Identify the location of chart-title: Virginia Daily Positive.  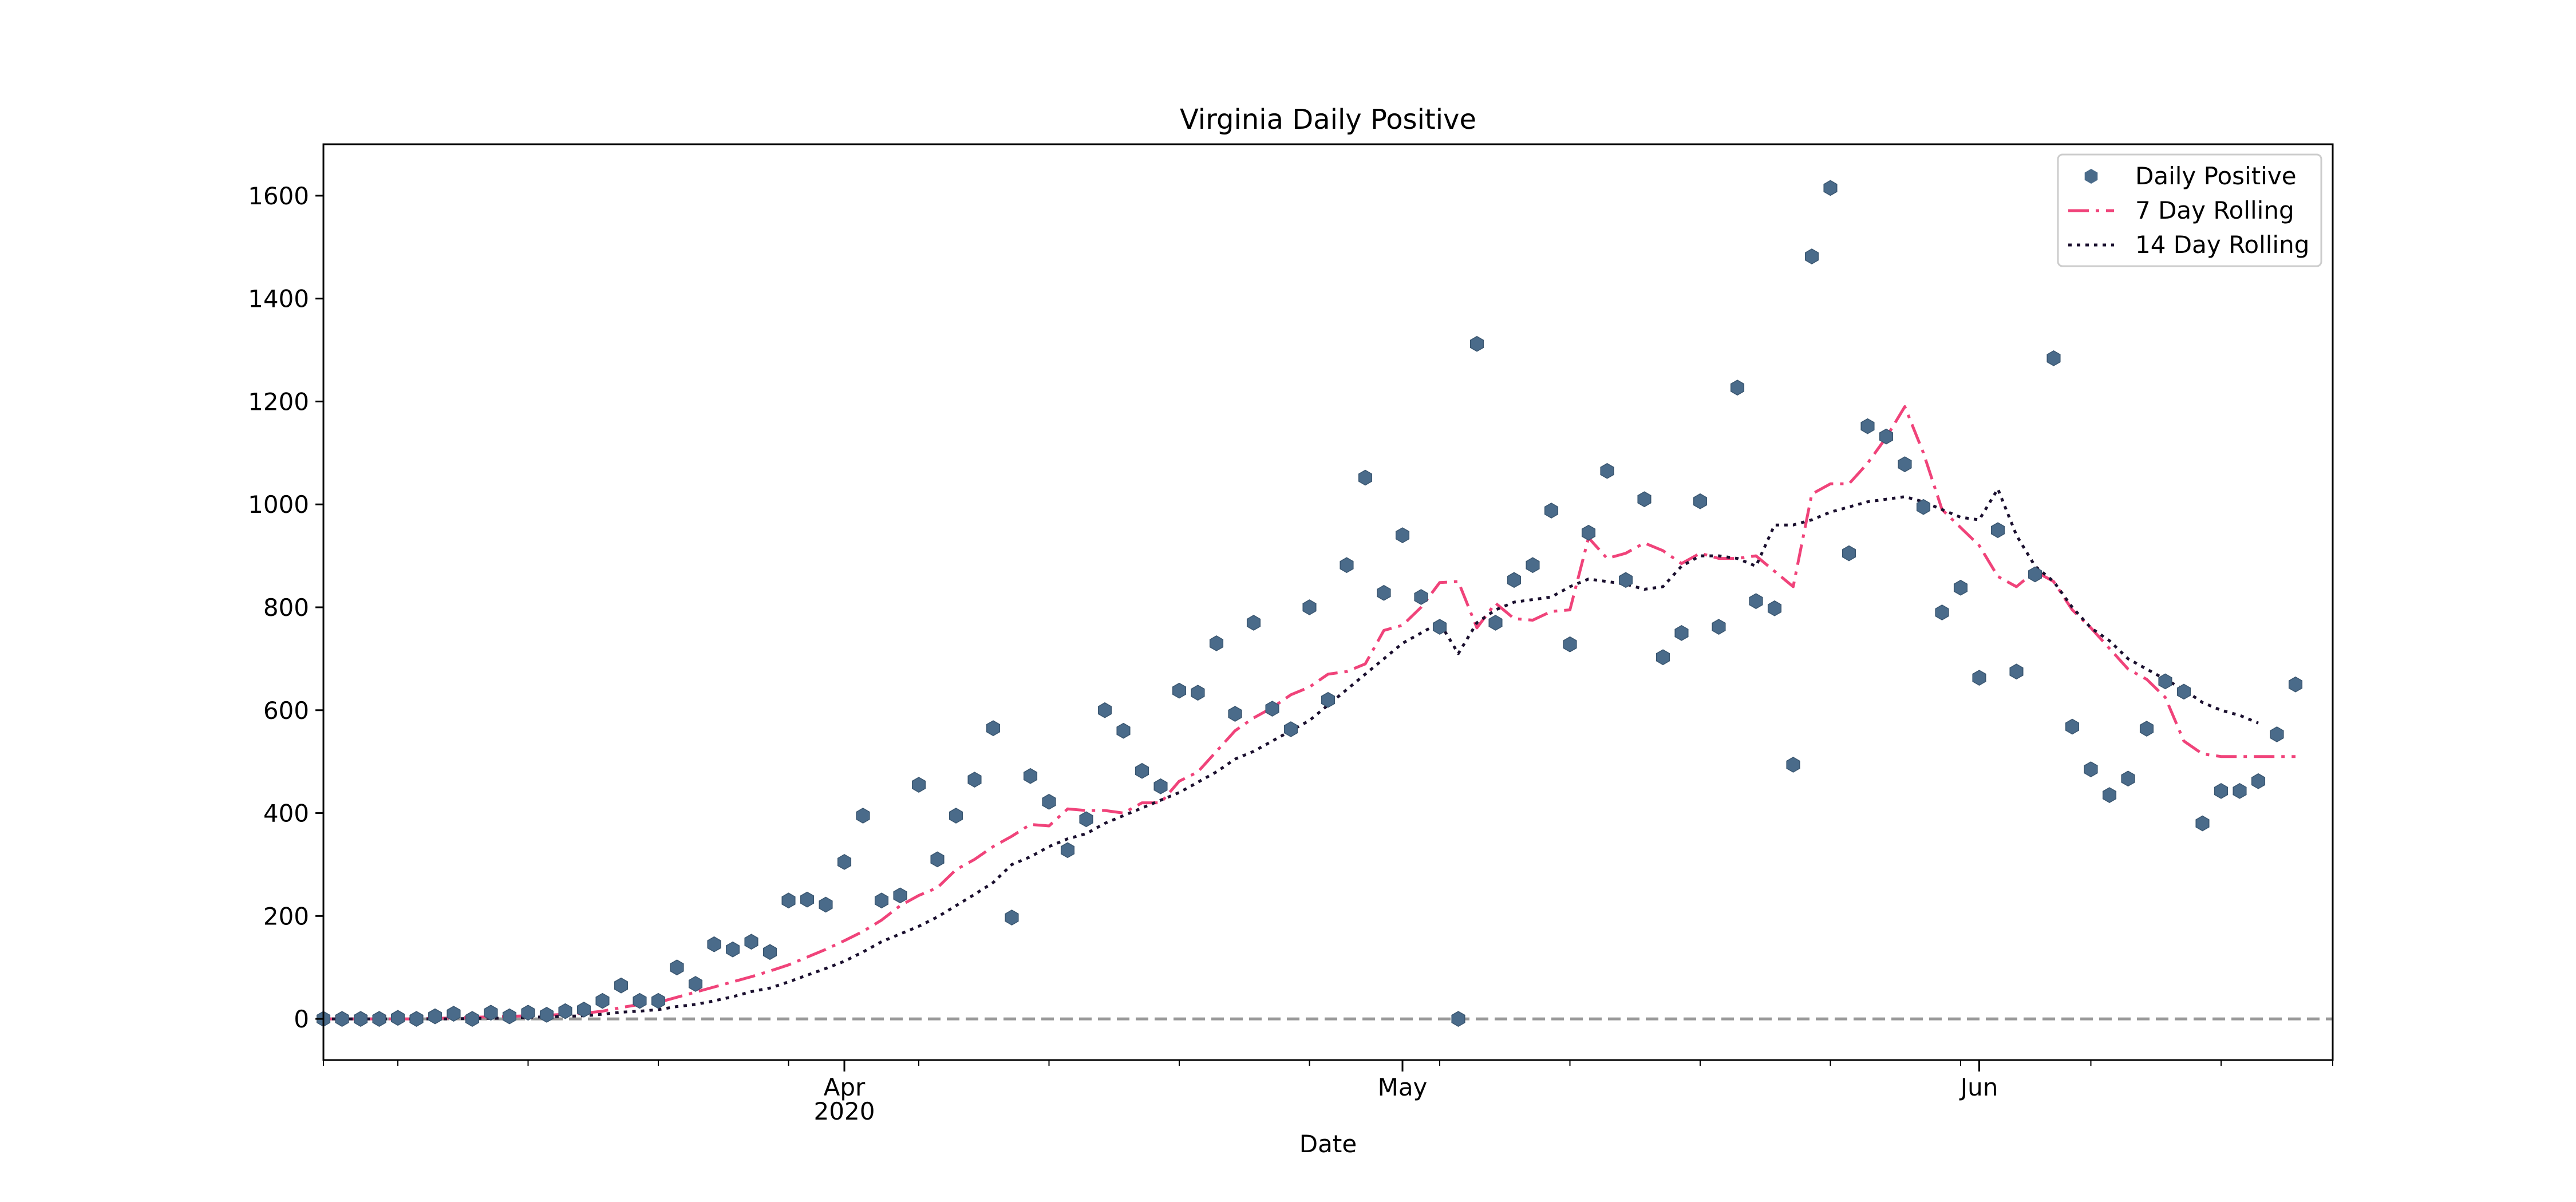
(1328, 120).